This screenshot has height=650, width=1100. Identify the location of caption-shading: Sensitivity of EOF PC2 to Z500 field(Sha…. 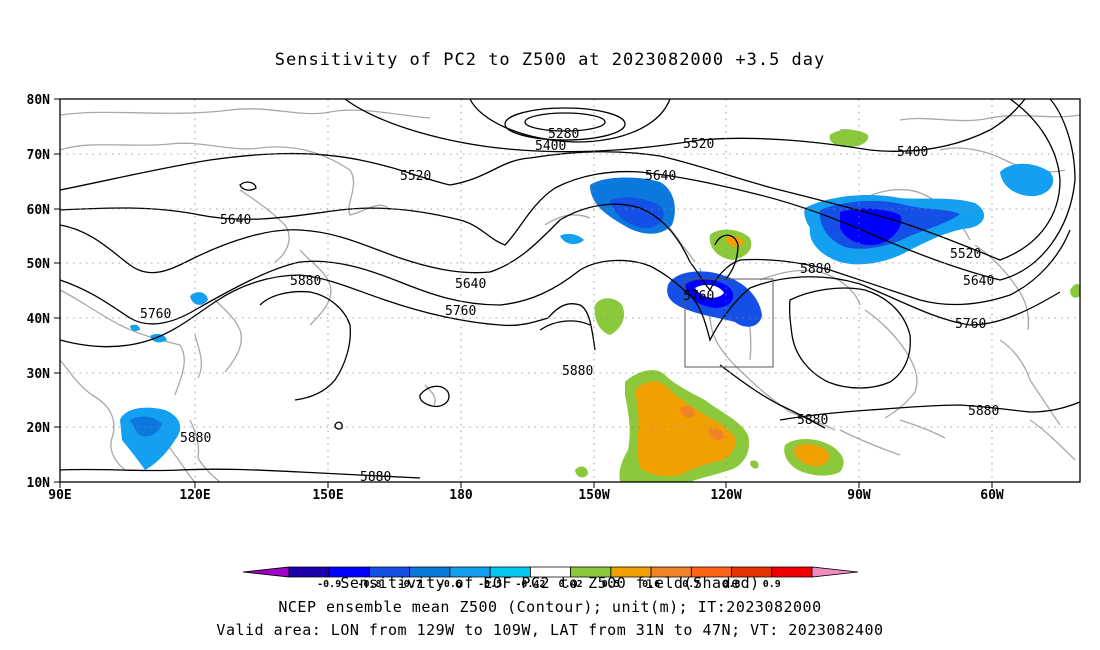
(550, 583).